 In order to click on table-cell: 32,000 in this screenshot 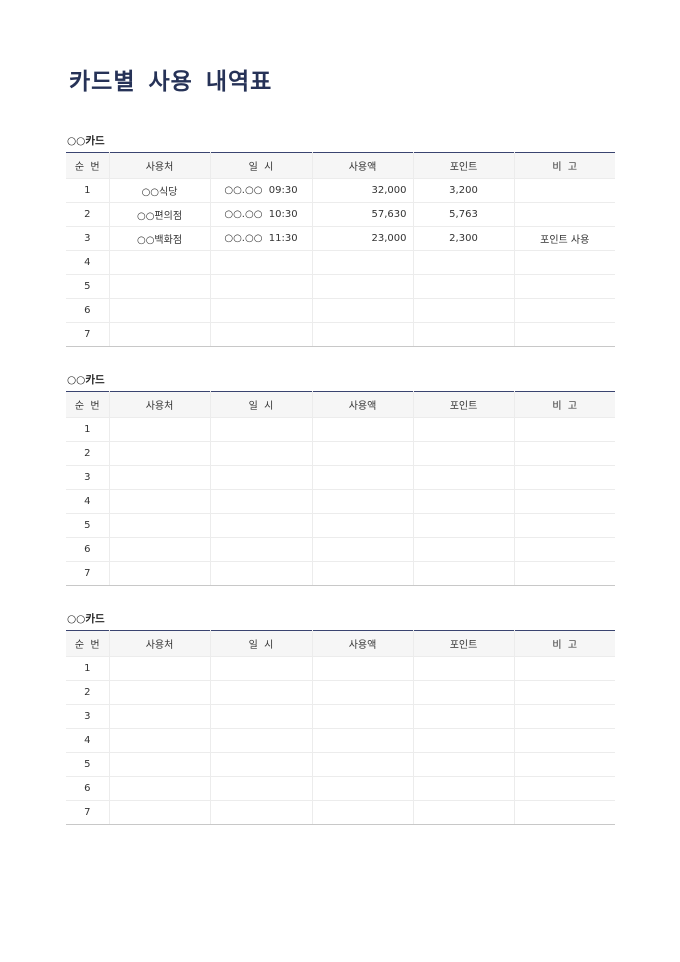, I will do `click(362, 190)`.